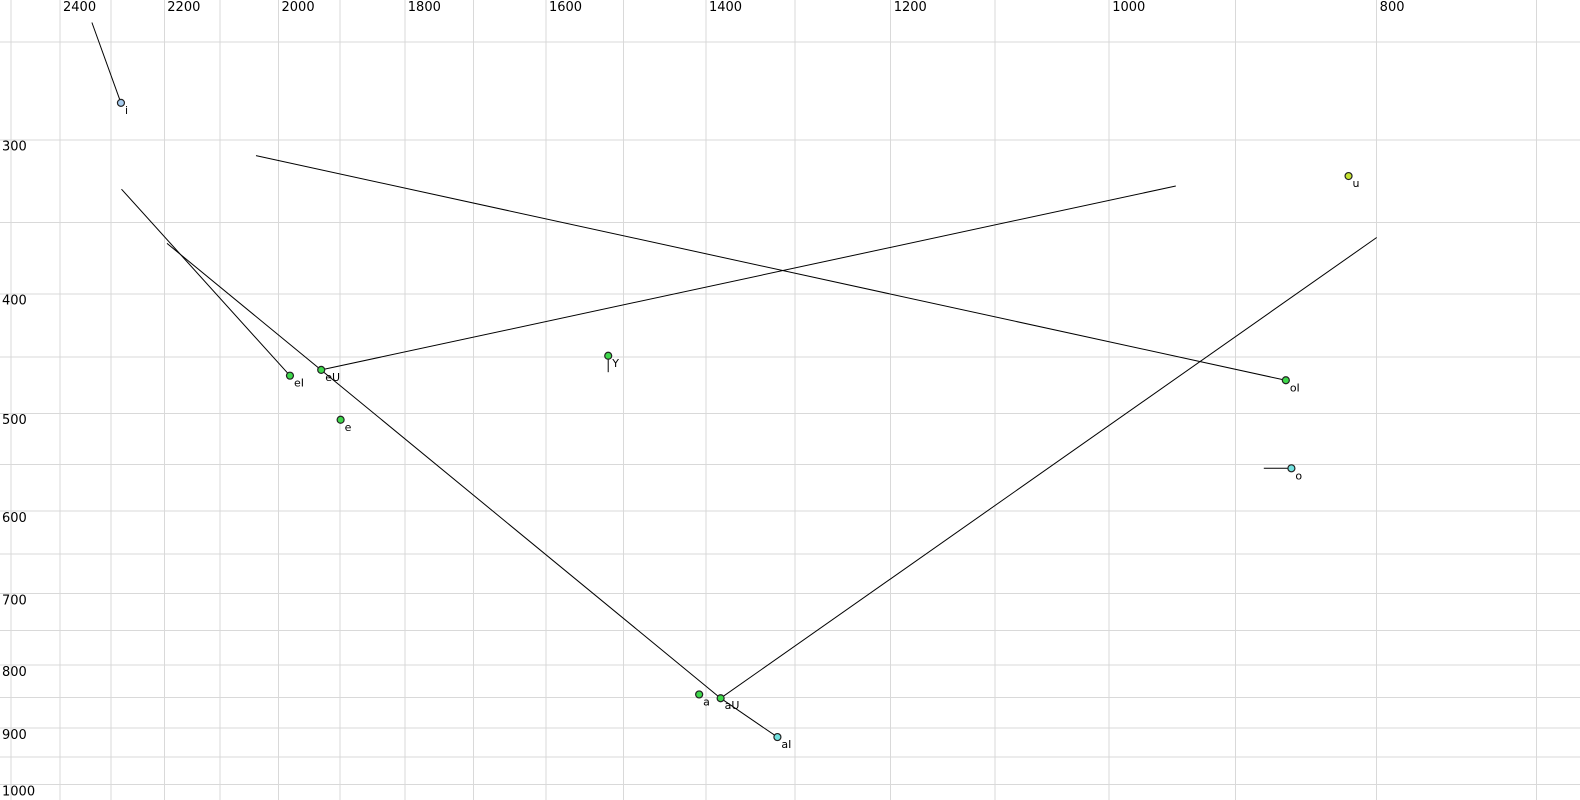 Image resolution: width=1580 pixels, height=800 pixels. I want to click on data-point-aU, so click(720, 698).